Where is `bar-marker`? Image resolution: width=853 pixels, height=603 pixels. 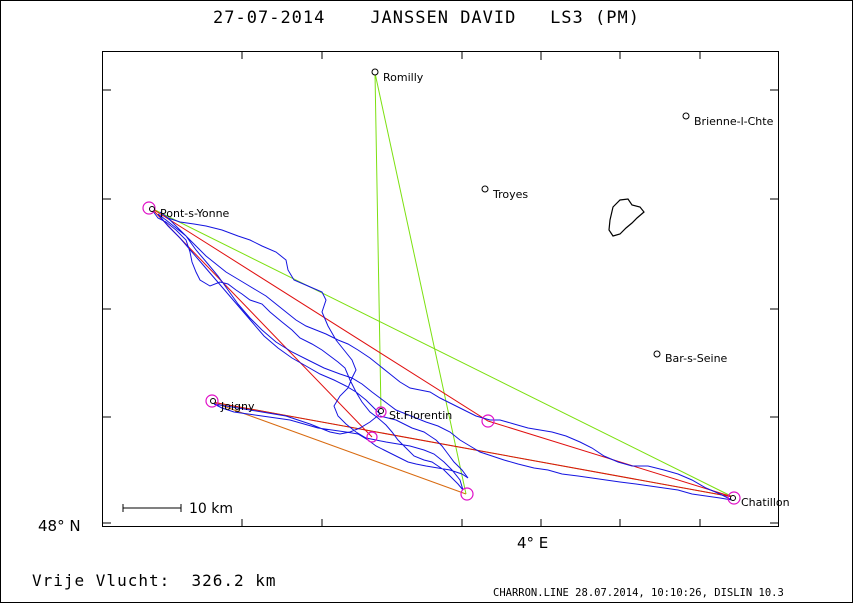 bar-marker is located at coordinates (657, 354).